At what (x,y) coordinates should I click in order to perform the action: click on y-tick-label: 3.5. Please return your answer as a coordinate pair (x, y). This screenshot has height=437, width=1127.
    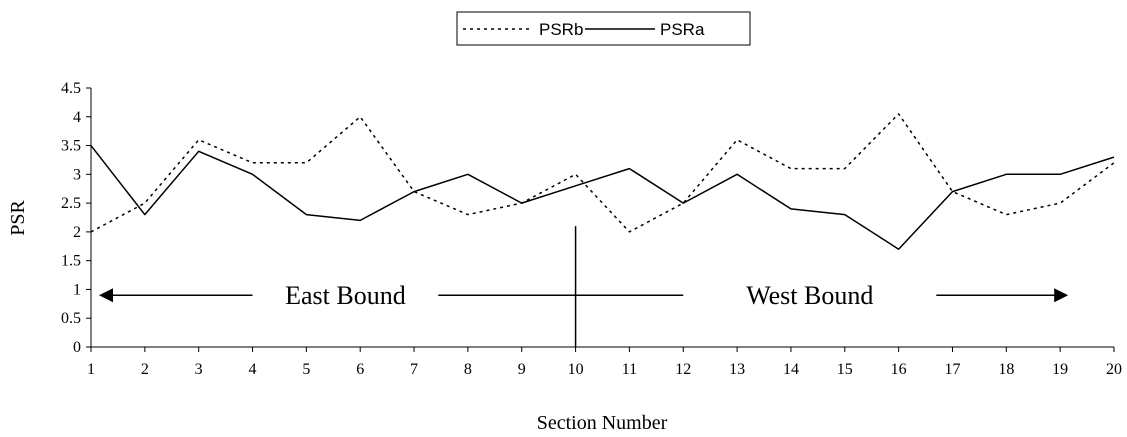
    Looking at the image, I should click on (71, 146).